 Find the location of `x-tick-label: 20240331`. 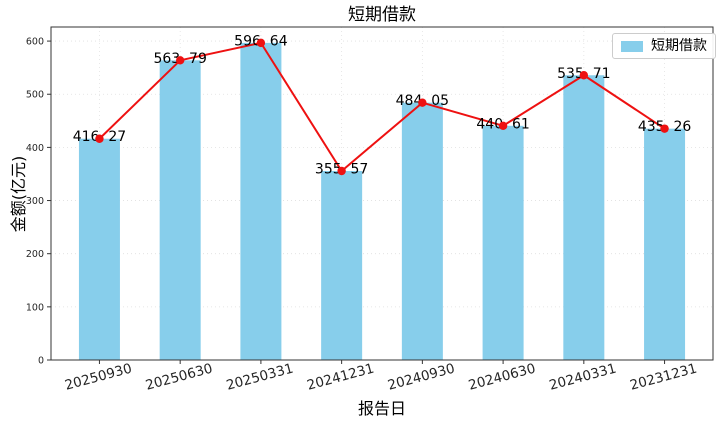

x-tick-label: 20240331 is located at coordinates (583, 377).